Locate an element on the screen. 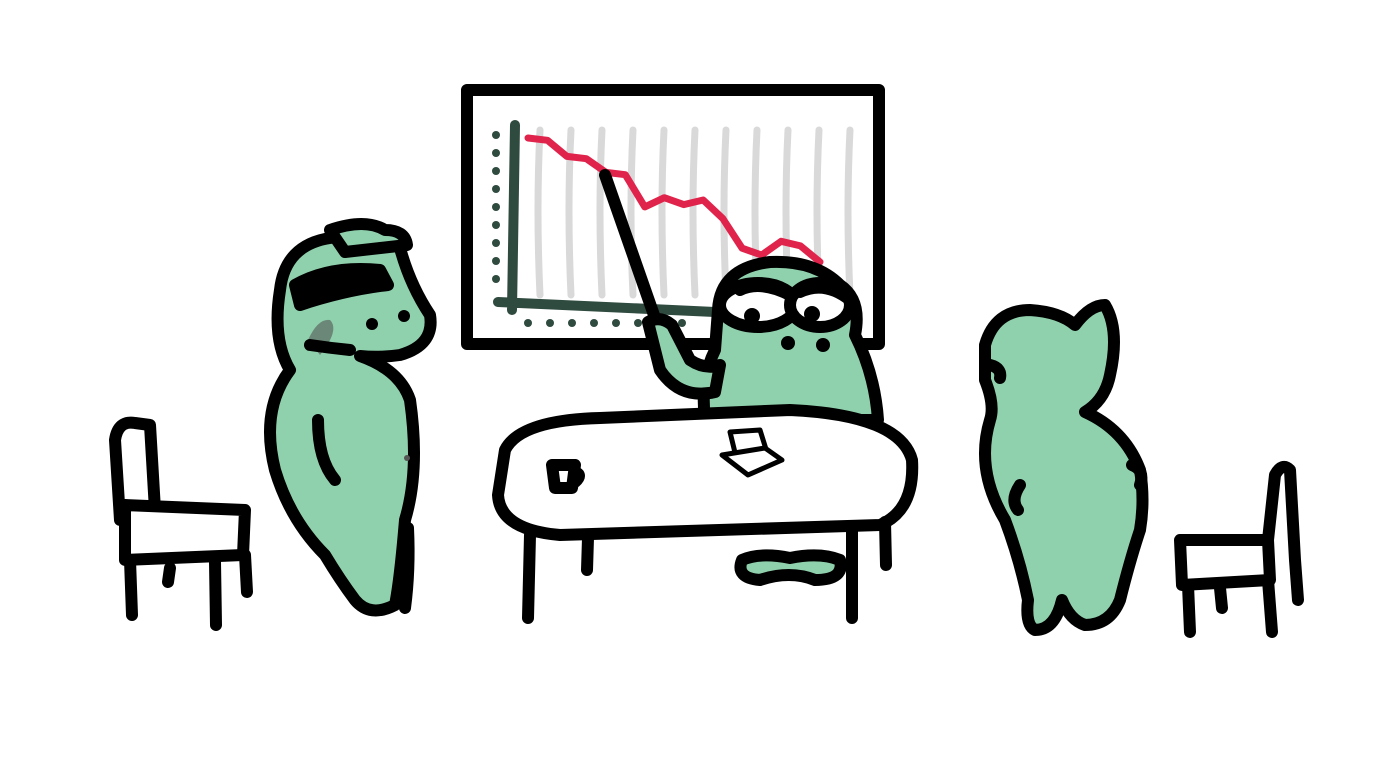 This screenshot has width=1400, height=760. pointer-stick is located at coordinates (630, 246).